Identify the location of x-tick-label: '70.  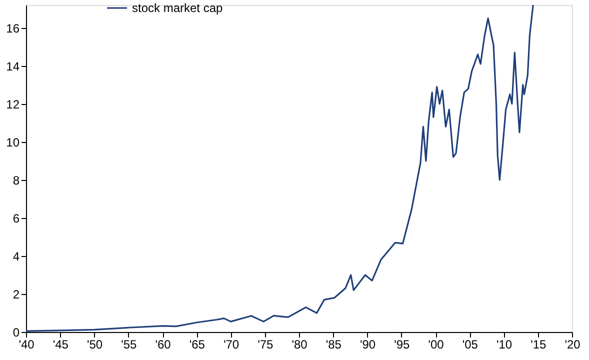
(231, 345).